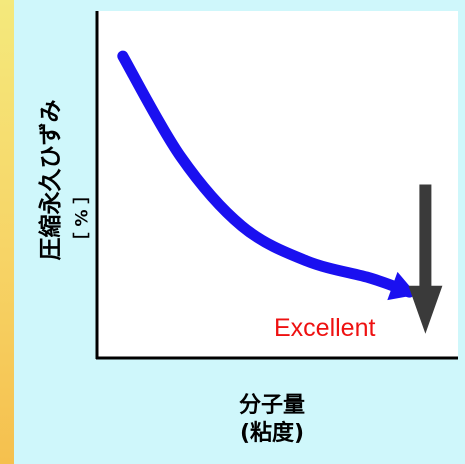 Image resolution: width=465 pixels, height=464 pixels. What do you see at coordinates (82, 218) in the screenshot?
I see `y-axis-unit: ［ % ］` at bounding box center [82, 218].